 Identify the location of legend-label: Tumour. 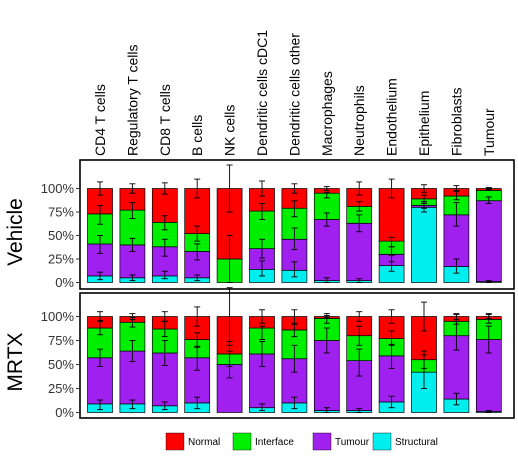
(352, 442).